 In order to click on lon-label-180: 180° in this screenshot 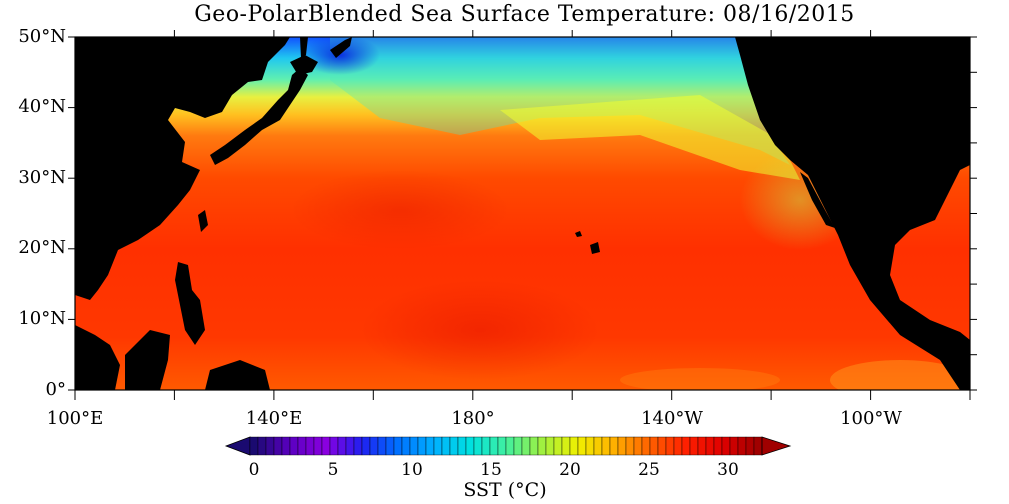, I will do `click(473, 418)`.